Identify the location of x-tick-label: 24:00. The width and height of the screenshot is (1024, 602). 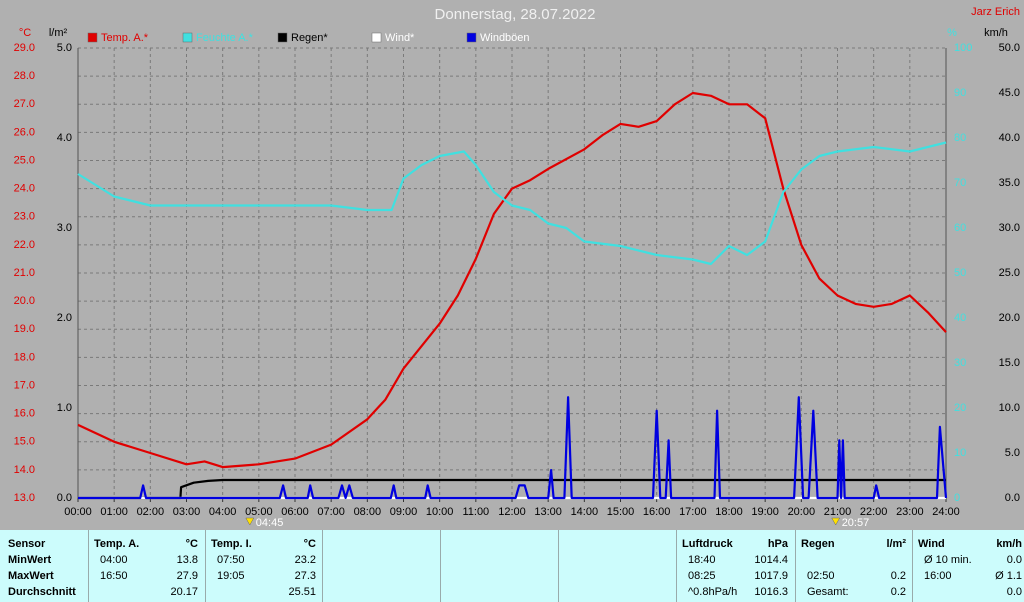
(946, 512).